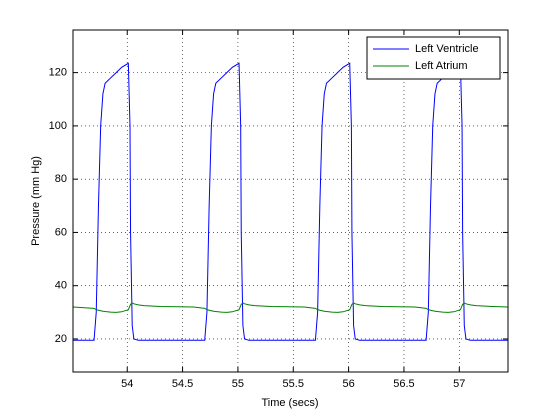  I want to click on x-tick-label: 57, so click(459, 384).